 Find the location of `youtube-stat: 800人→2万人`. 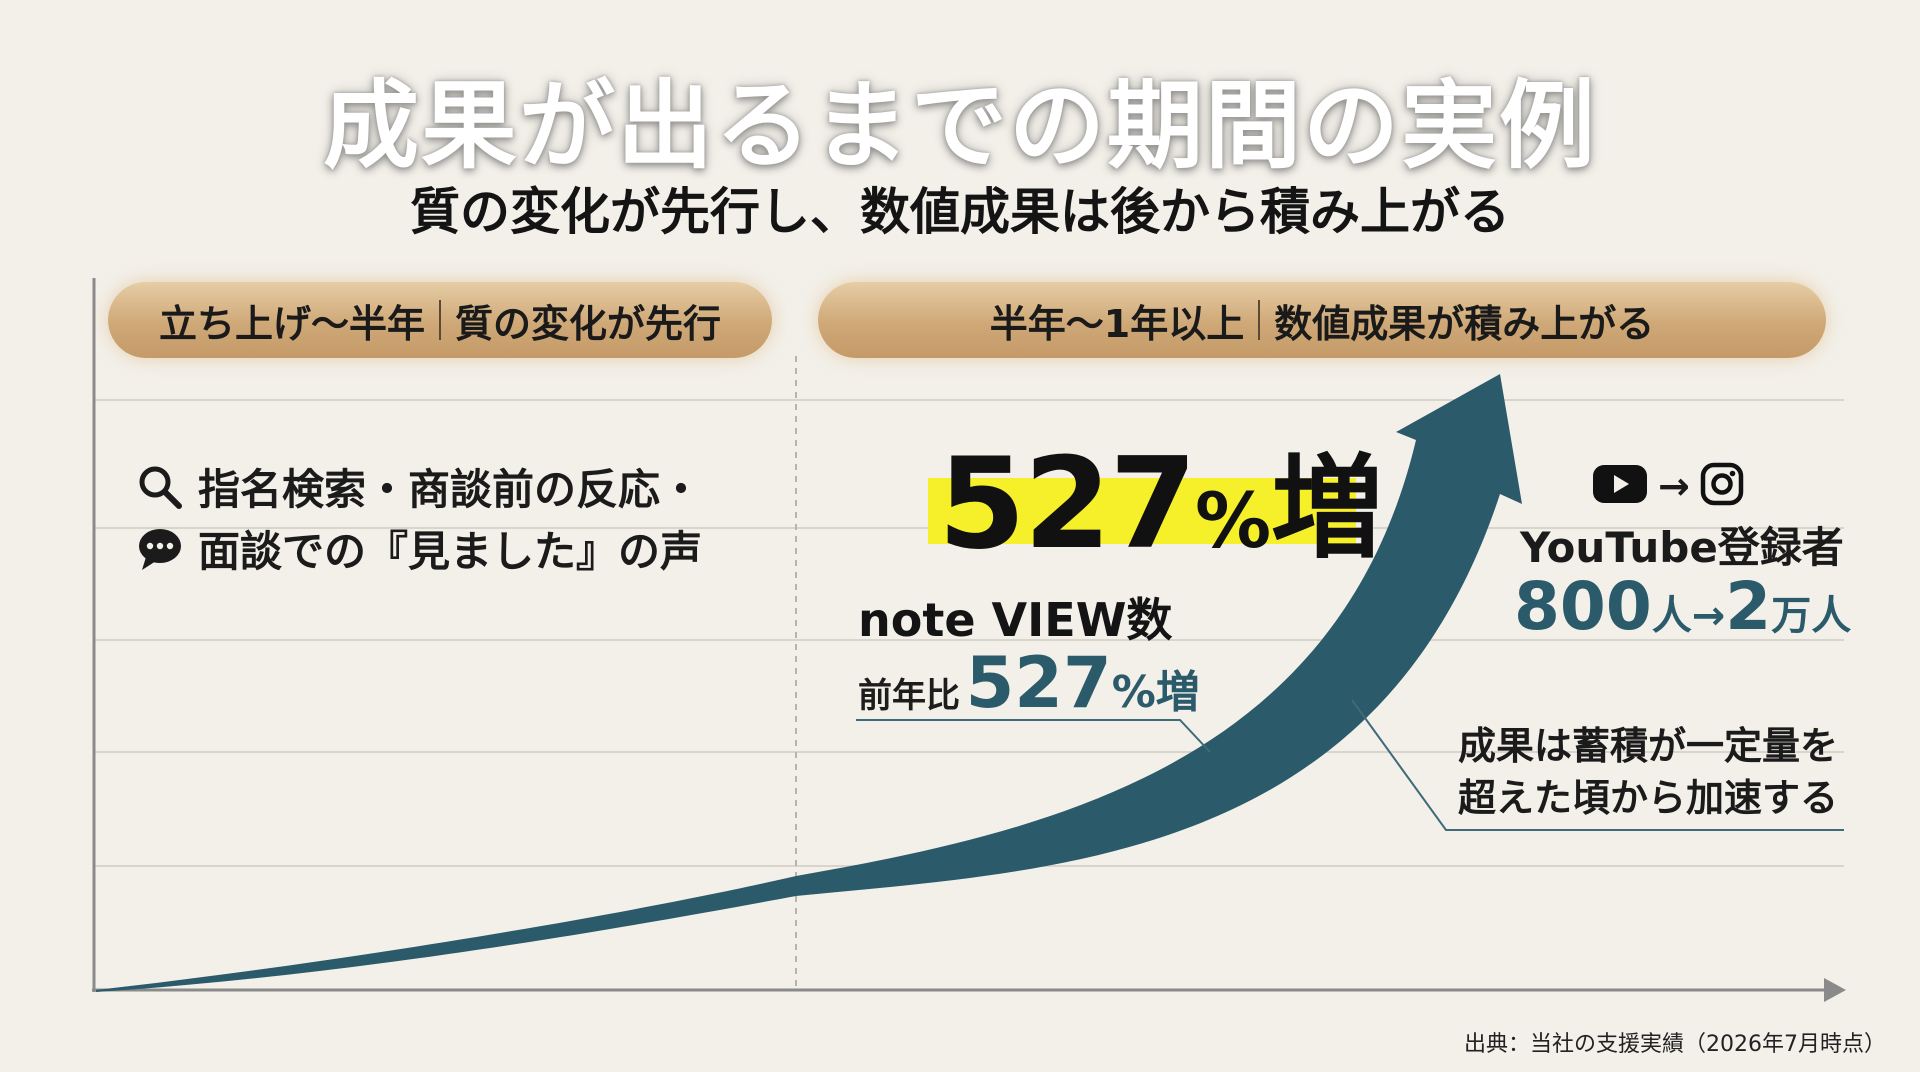

youtube-stat: 800人→2万人 is located at coordinates (1682, 606).